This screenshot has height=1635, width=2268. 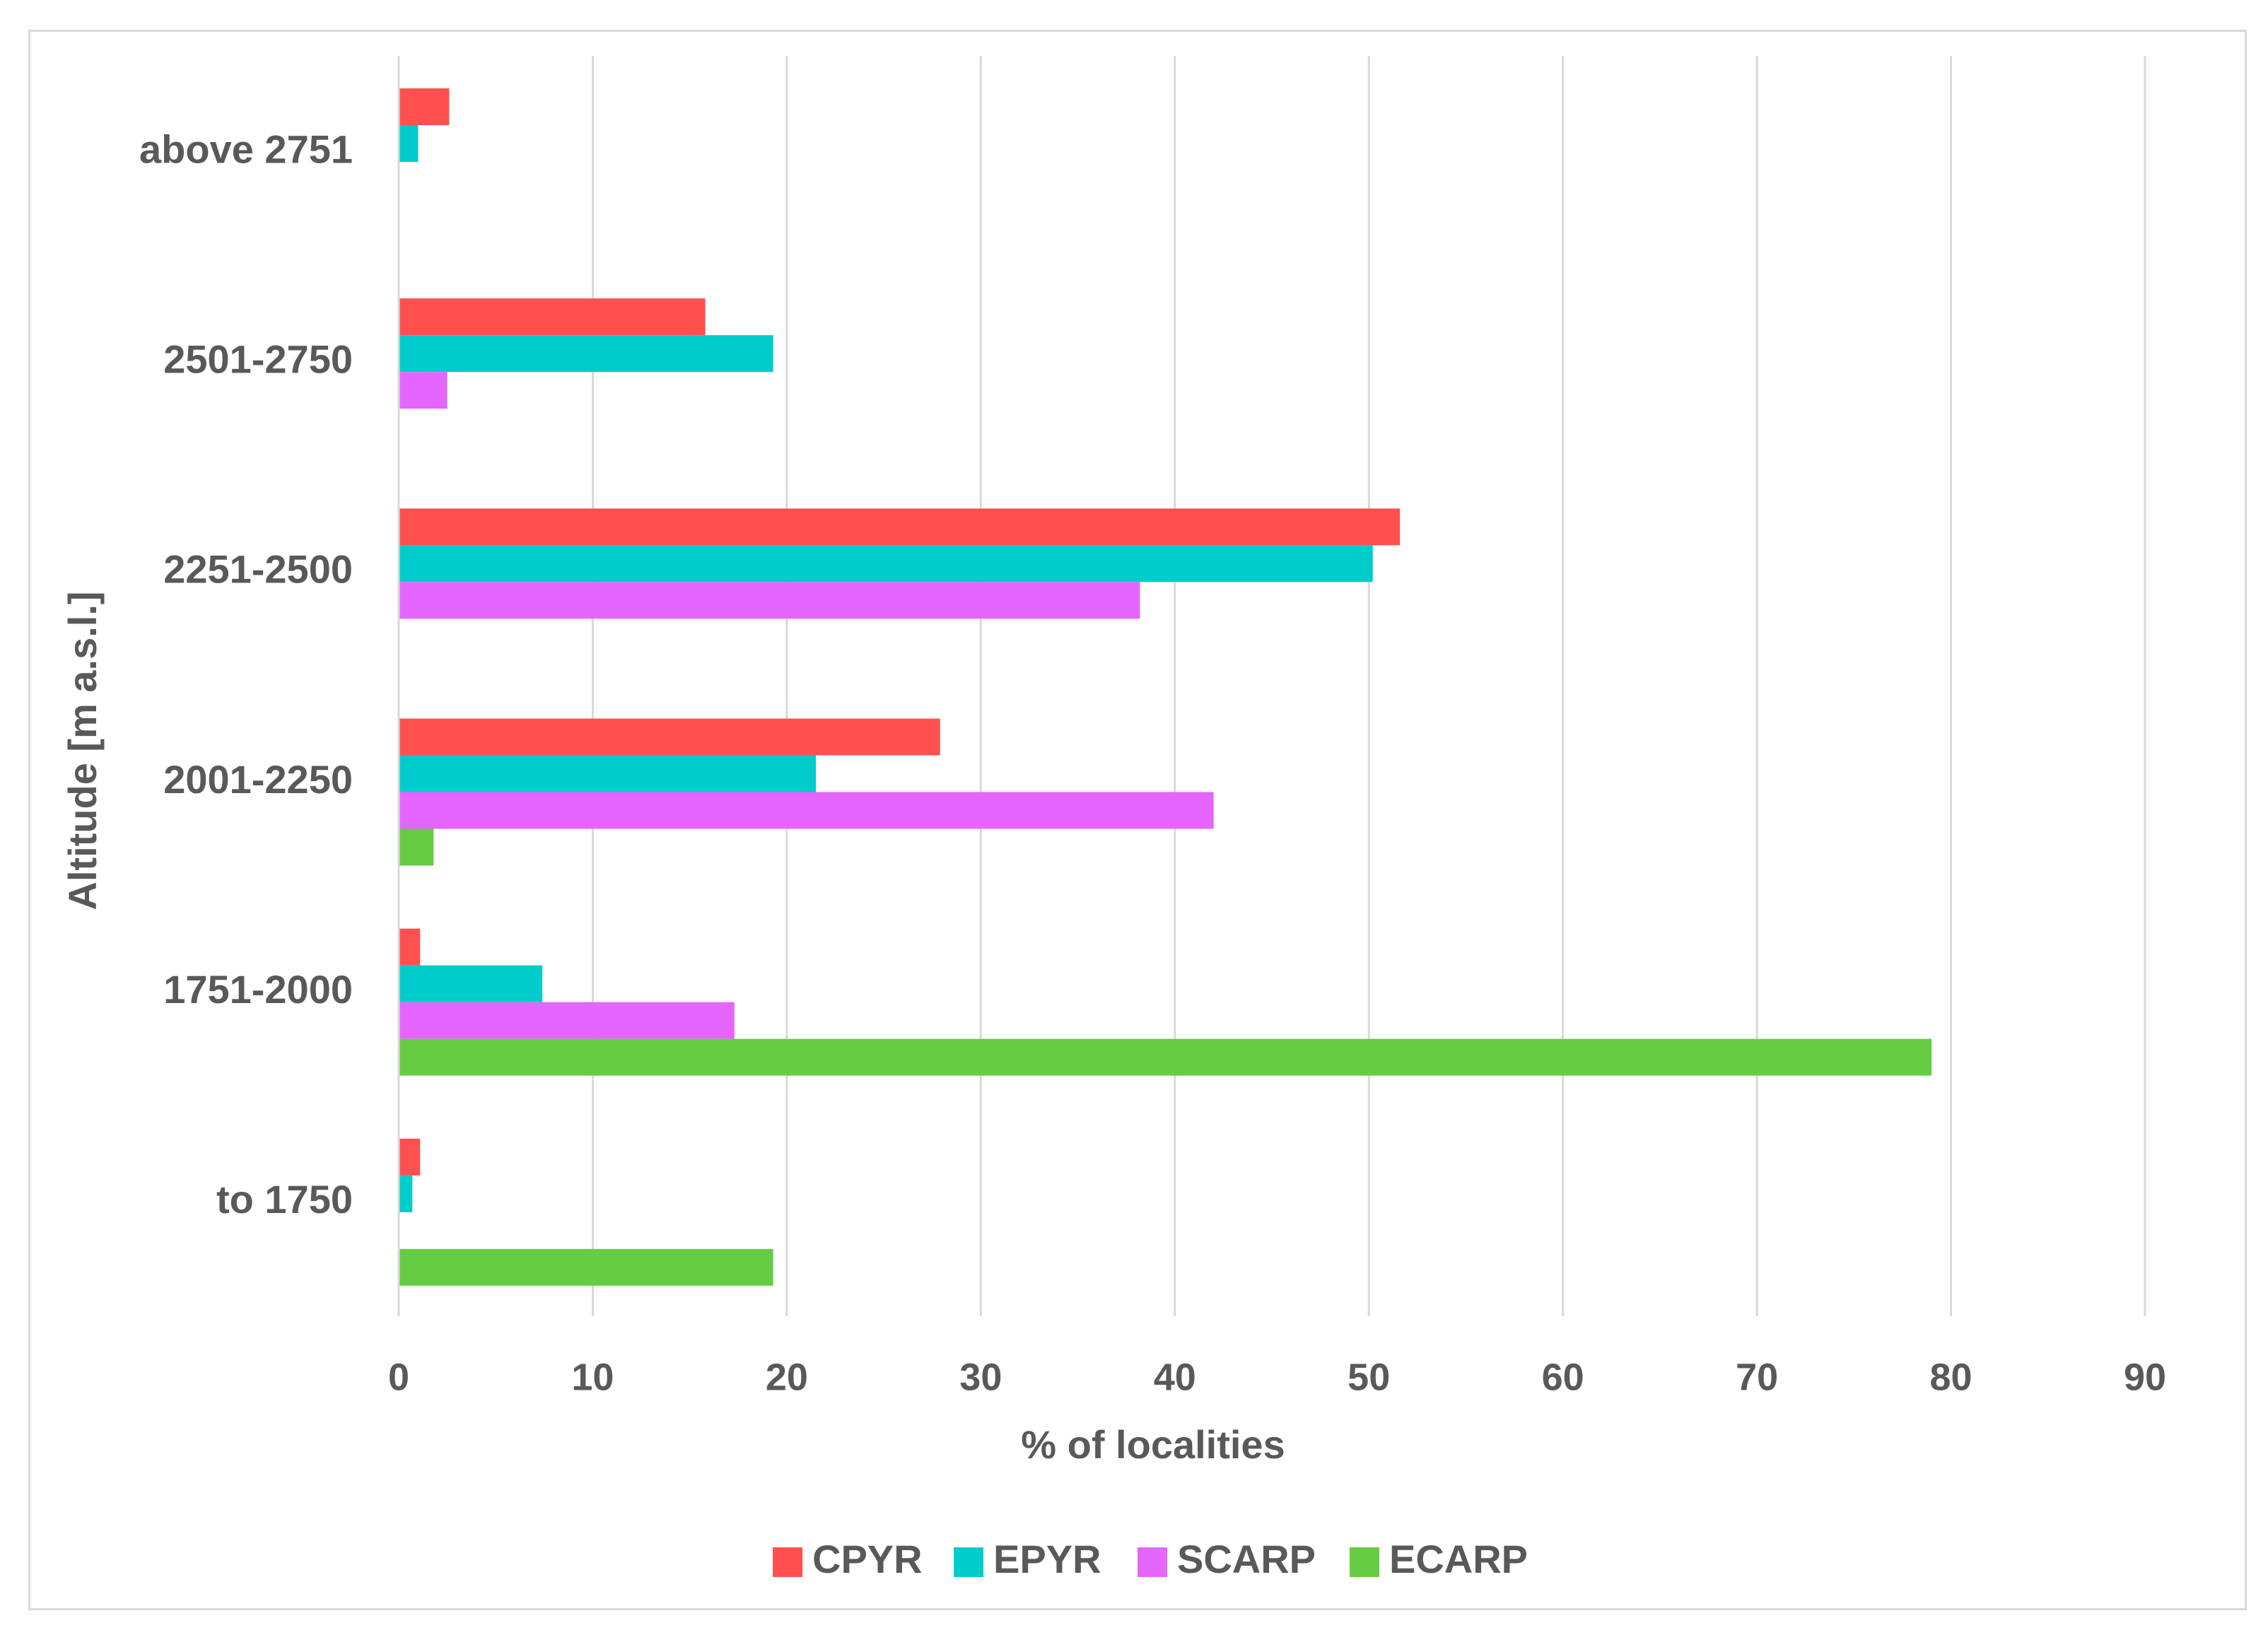 I want to click on y-category-label: 1751-2000, so click(x=258, y=989).